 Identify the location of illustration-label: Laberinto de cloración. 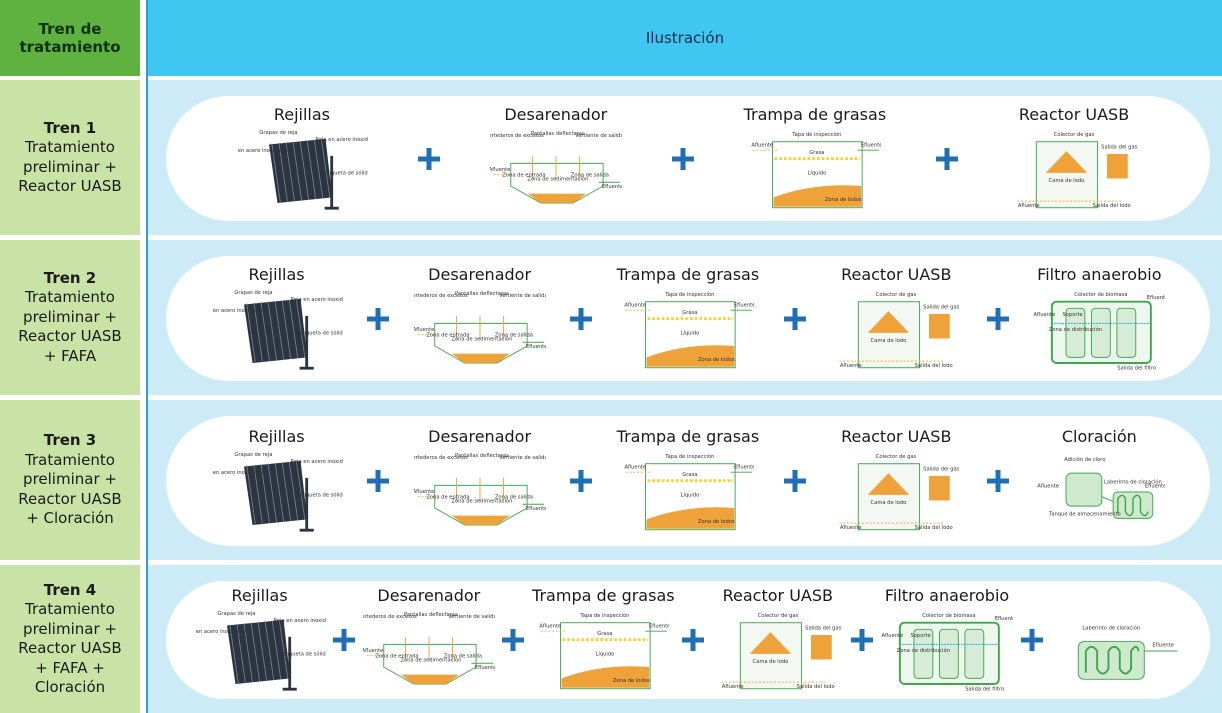
(1112, 627).